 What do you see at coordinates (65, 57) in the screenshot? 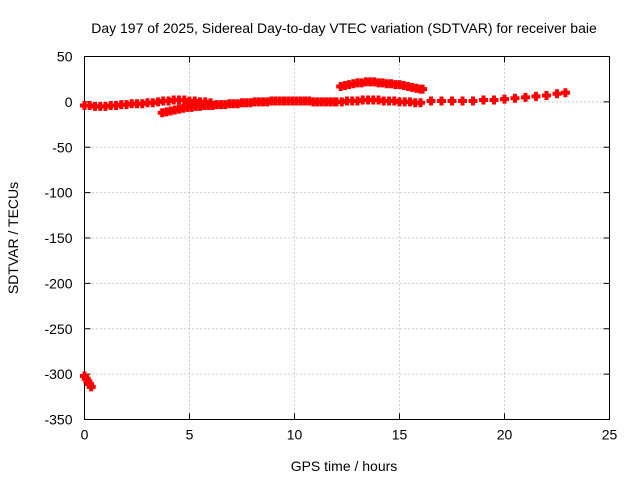
I see `y-tick-label: 50` at bounding box center [65, 57].